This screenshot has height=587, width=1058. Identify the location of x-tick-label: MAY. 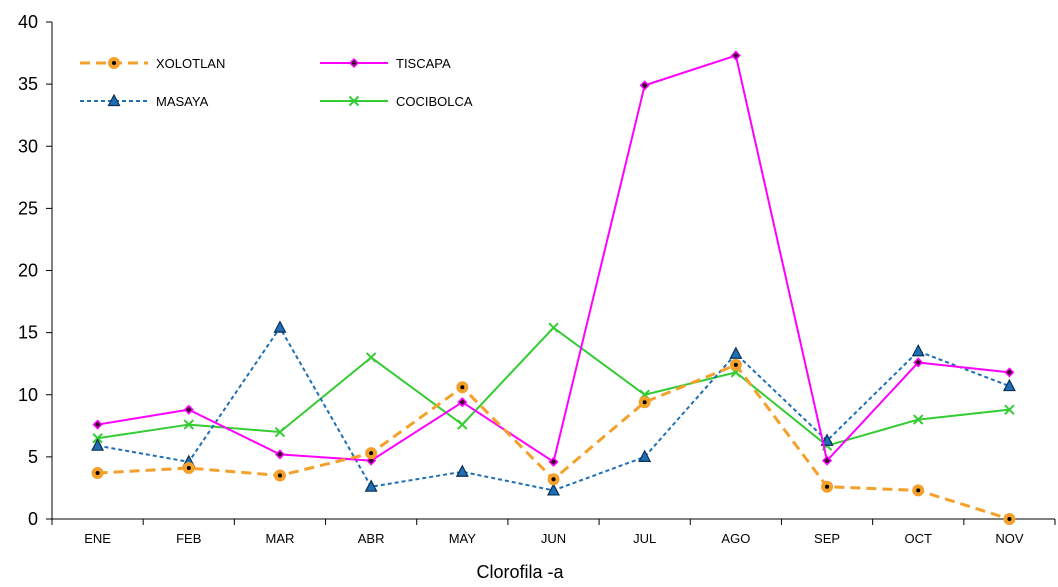
(463, 538).